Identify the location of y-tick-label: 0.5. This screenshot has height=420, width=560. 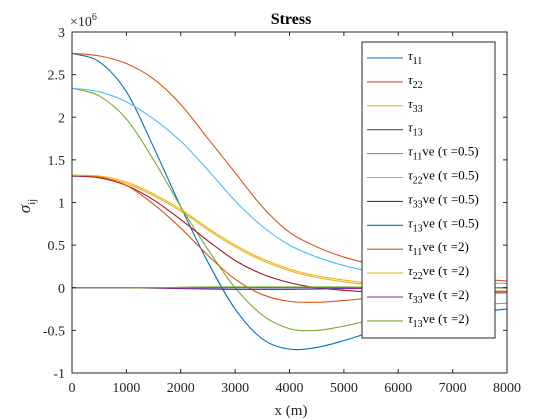
(57, 246).